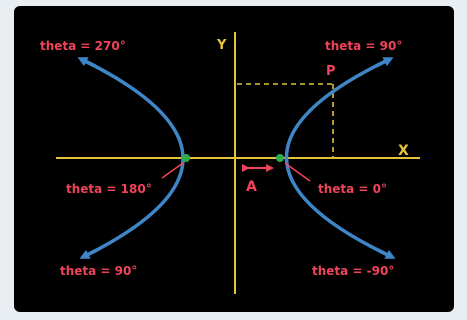 The height and width of the screenshot is (320, 467). Describe the element at coordinates (86, 62) in the screenshot. I see `arrow-top-left-icon` at that location.